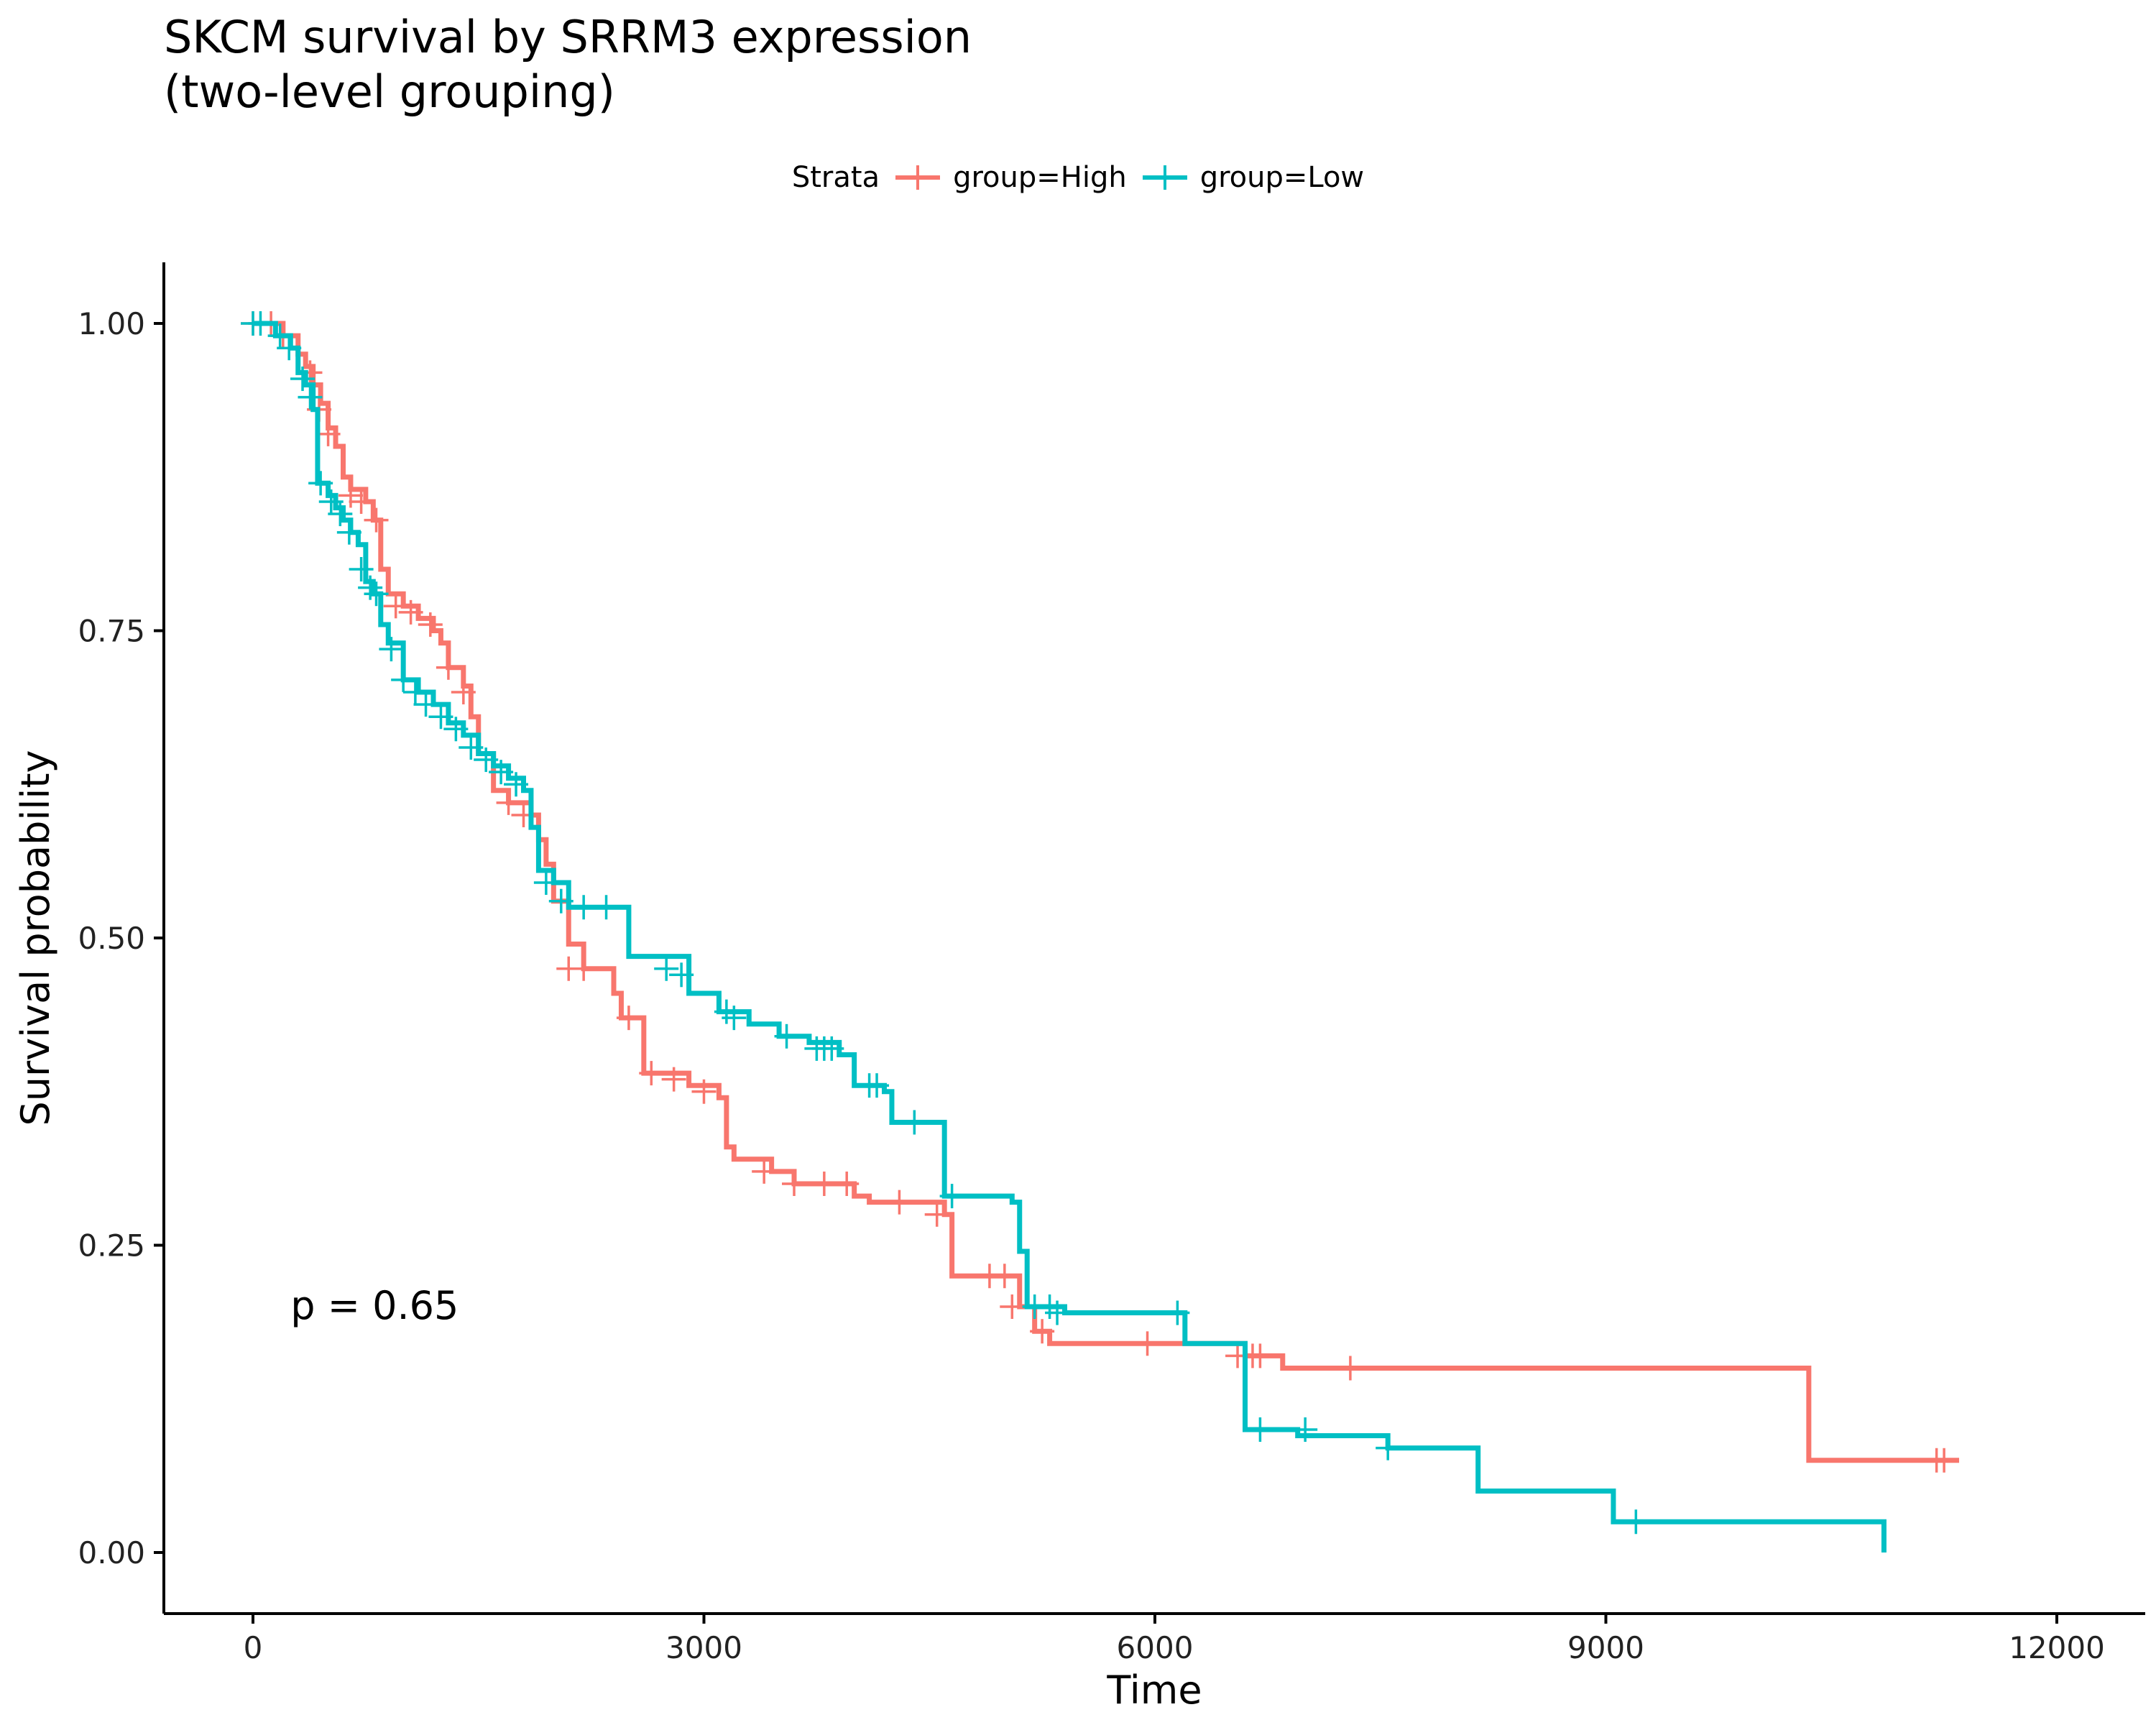 The height and width of the screenshot is (1725, 2156). What do you see at coordinates (2057, 1647) in the screenshot?
I see `x-tick-label: 12000` at bounding box center [2057, 1647].